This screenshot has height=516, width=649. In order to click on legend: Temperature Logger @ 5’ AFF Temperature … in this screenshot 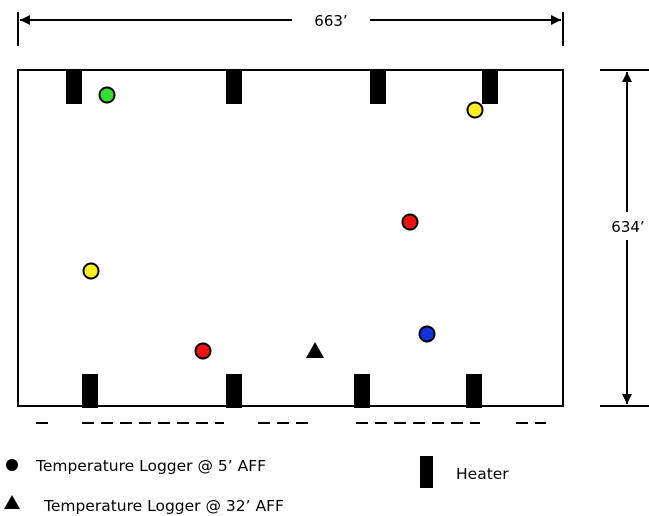, I will do `click(256, 485)`.